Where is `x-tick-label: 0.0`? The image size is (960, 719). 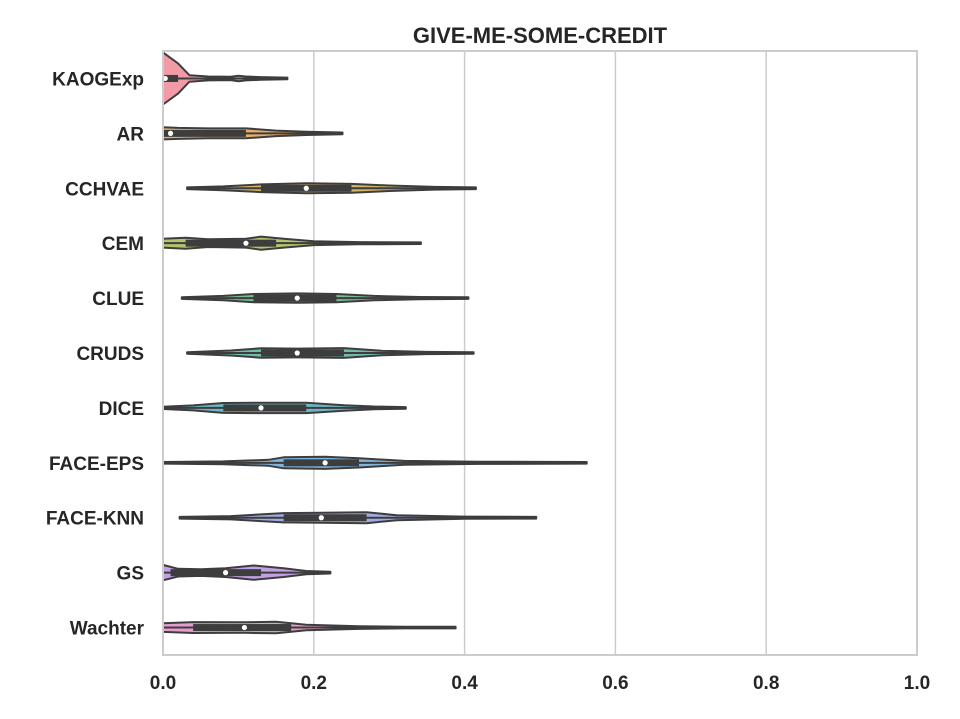 x-tick-label: 0.0 is located at coordinates (163, 683).